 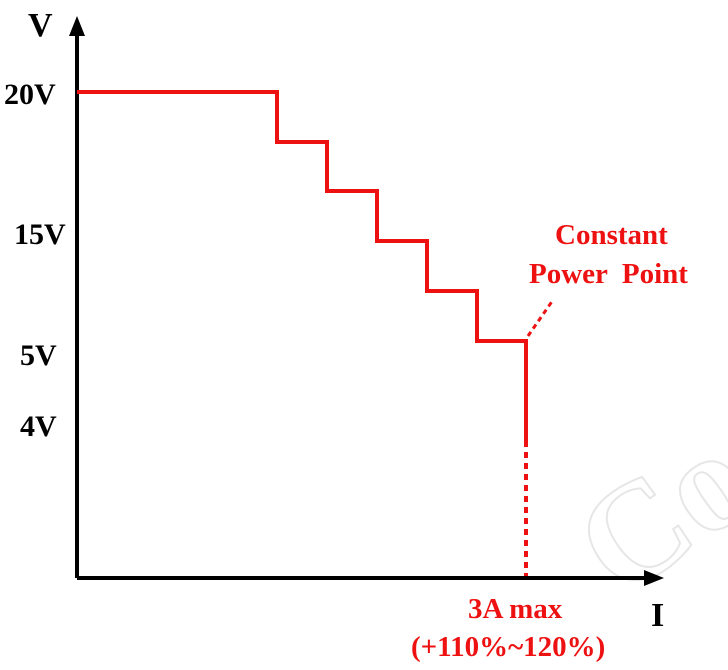 I want to click on y-tick-20v: 20V, so click(x=30, y=94).